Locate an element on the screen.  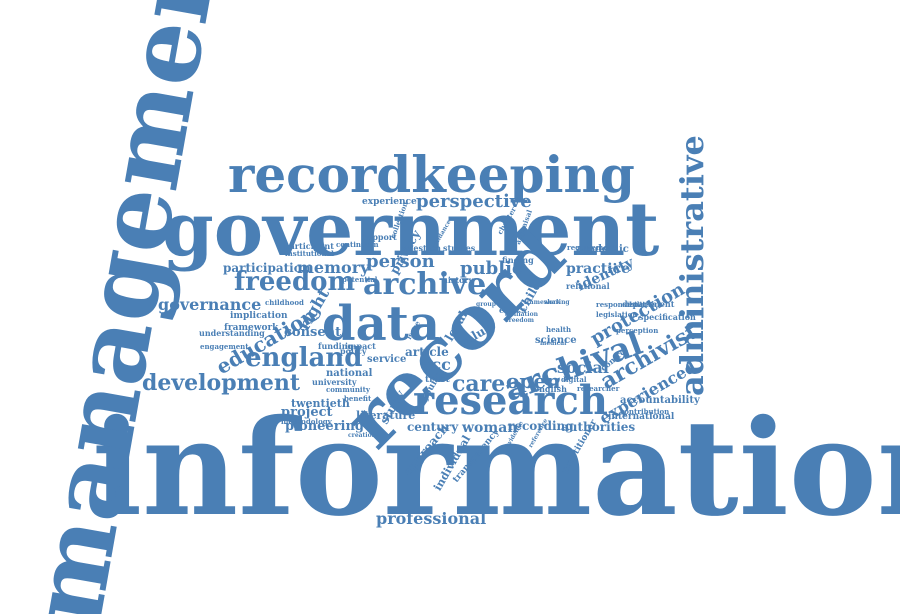
cloud-word-participation: participation is located at coordinates (267, 268).